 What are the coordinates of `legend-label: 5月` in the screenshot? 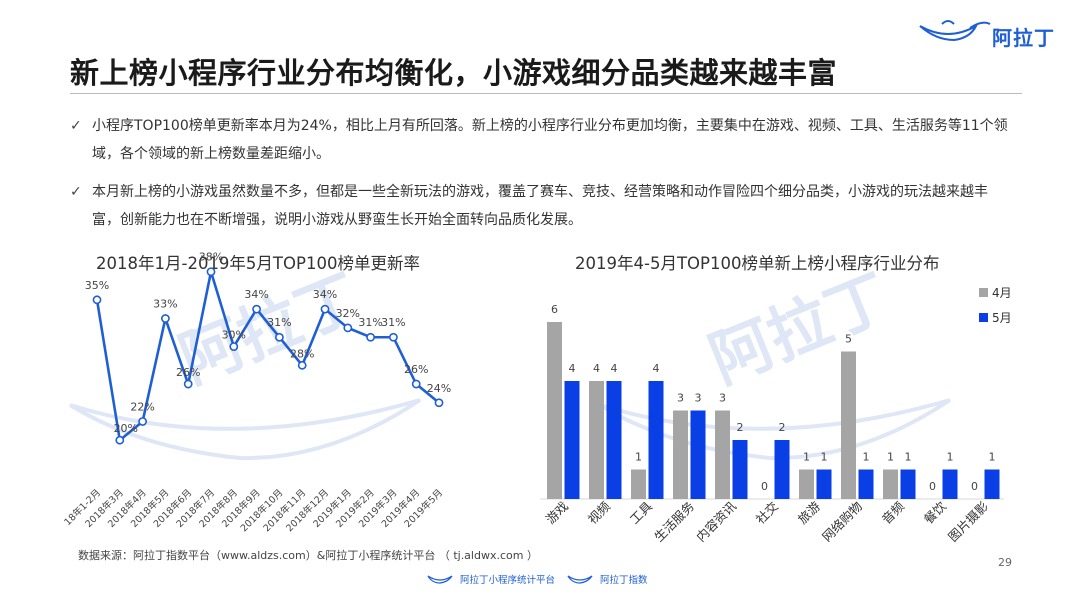 It's located at (1002, 318).